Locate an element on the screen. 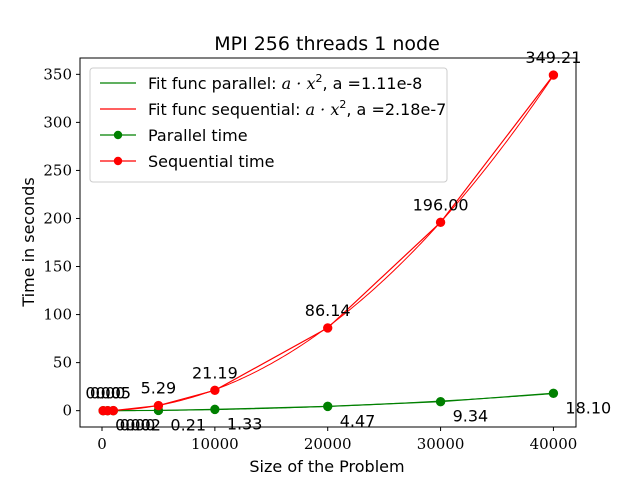 The image size is (640, 480). data-label-parallel: 18.10 is located at coordinates (588, 407).